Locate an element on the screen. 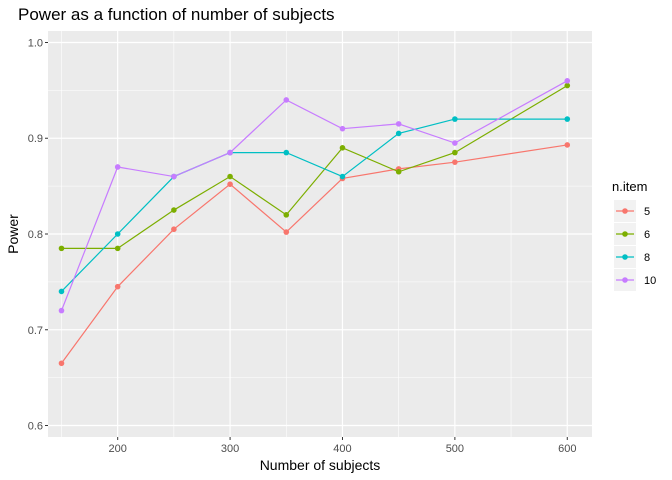 The height and width of the screenshot is (480, 672). legend-label: 8 is located at coordinates (647, 258).